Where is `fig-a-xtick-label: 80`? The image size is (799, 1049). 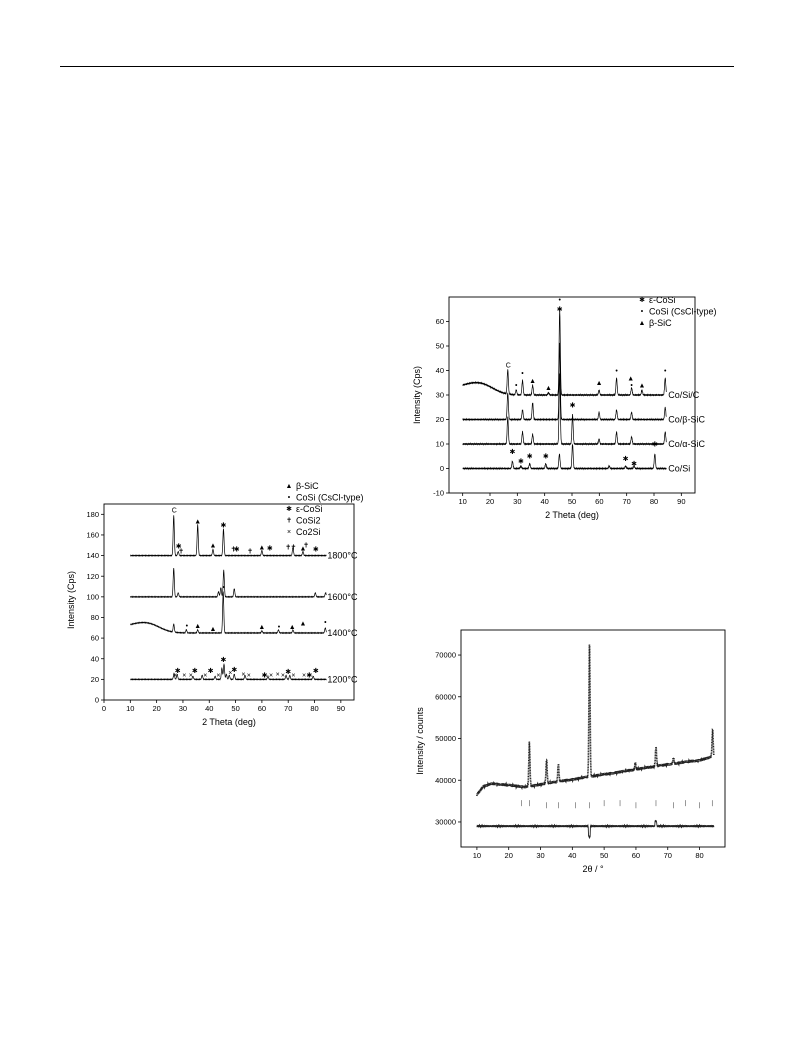
fig-a-xtick-label: 80 is located at coordinates (314, 708).